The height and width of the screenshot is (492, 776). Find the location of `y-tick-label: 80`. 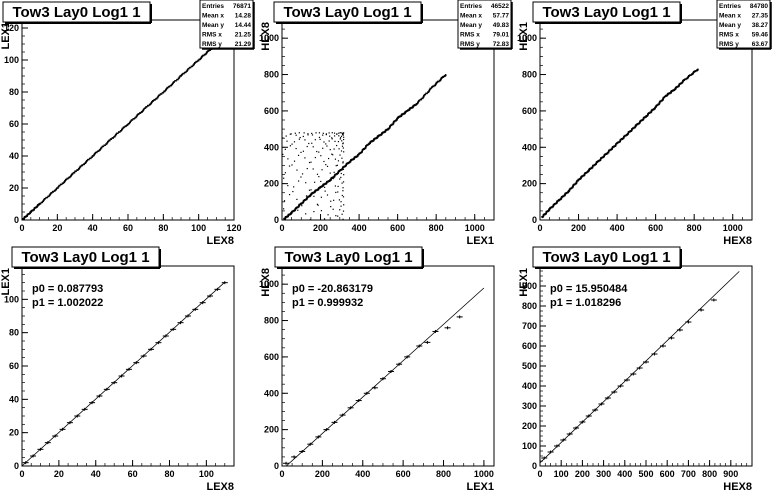

y-tick-label: 80 is located at coordinates (14, 92).